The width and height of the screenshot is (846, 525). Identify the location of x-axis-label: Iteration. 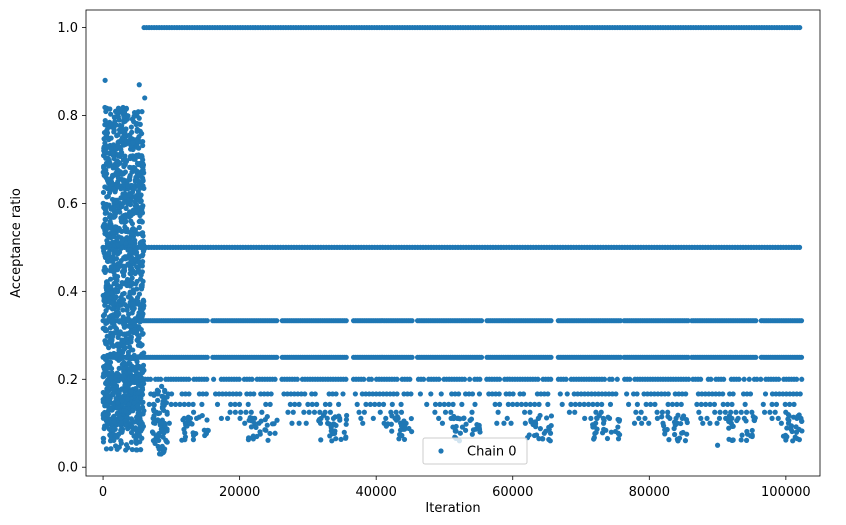
(452, 508).